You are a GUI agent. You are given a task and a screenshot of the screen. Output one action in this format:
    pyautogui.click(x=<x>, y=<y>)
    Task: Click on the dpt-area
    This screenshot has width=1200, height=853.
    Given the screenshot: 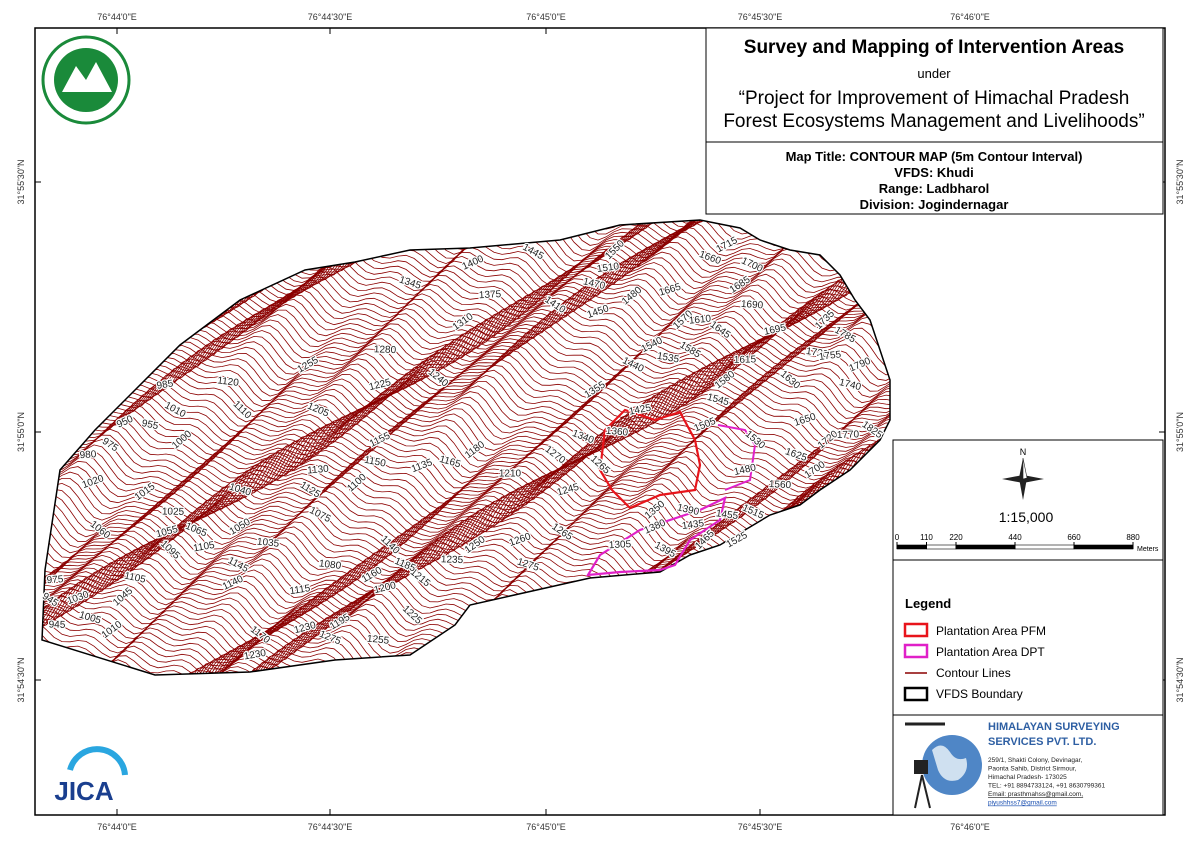 What is the action you would take?
    pyautogui.click(x=737, y=457)
    